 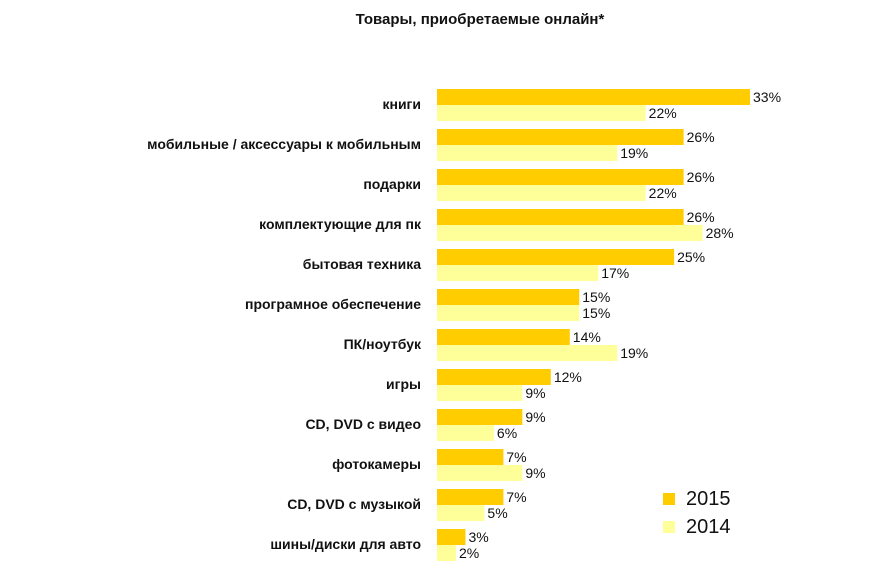 I want to click on category-label: CD, DVD с музыкой, so click(x=354, y=504).